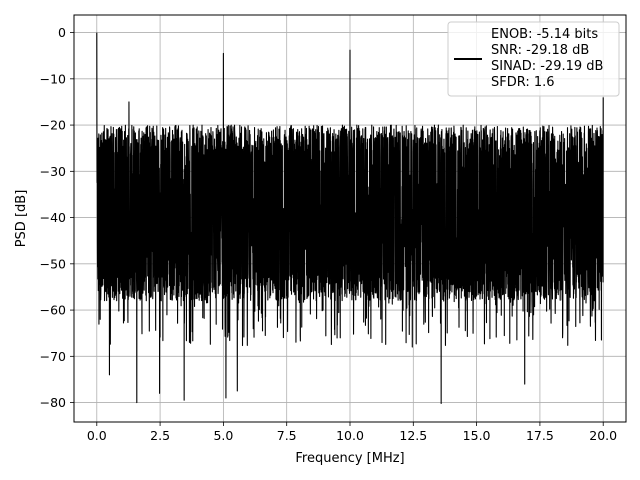 This screenshot has width=640, height=480. What do you see at coordinates (477, 435) in the screenshot?
I see `x-tick-label: 15.0` at bounding box center [477, 435].